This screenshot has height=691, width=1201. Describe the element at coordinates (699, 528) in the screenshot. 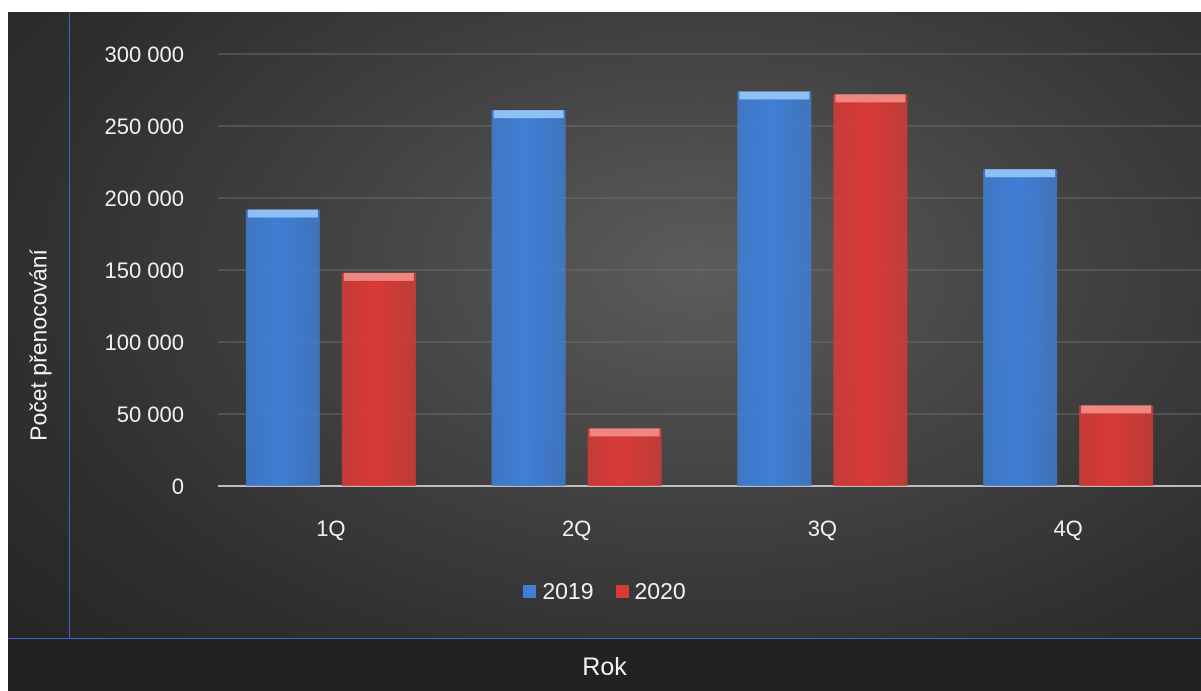

I see `x-tick-labels: 1Q 2Q 3Q 4Q` at that location.